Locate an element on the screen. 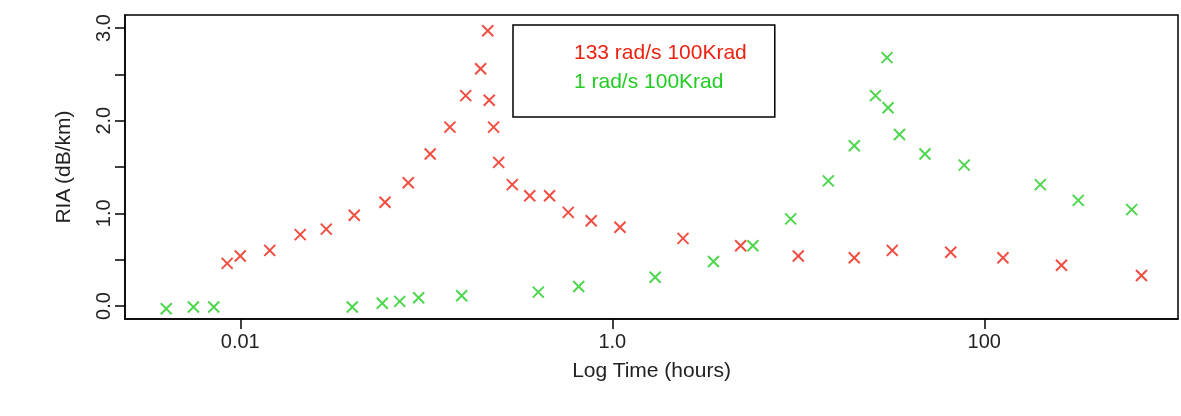  text: 133 rad/s 100Krad is located at coordinates (660, 51).